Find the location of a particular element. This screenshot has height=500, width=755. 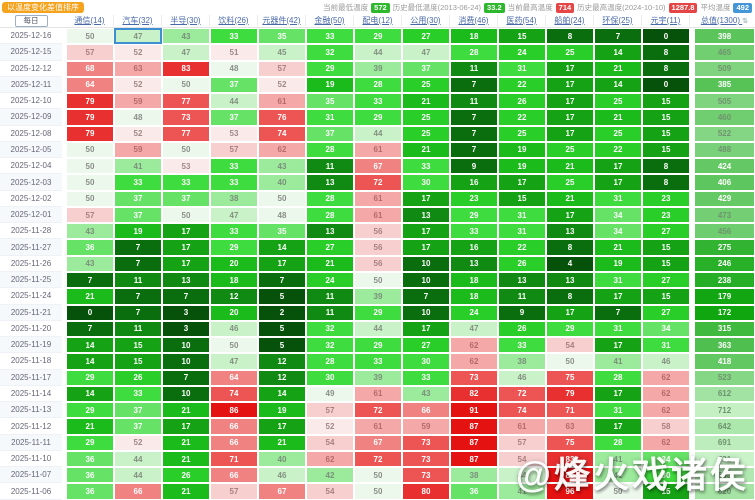

heatmap-cell: 36 is located at coordinates (90, 247).